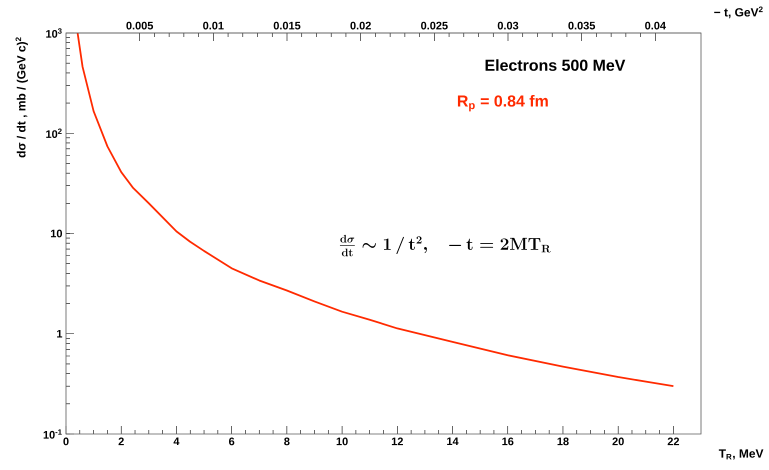 Image resolution: width=769 pixels, height=470 pixels. I want to click on x2-tick-label: 0.035, so click(582, 26).